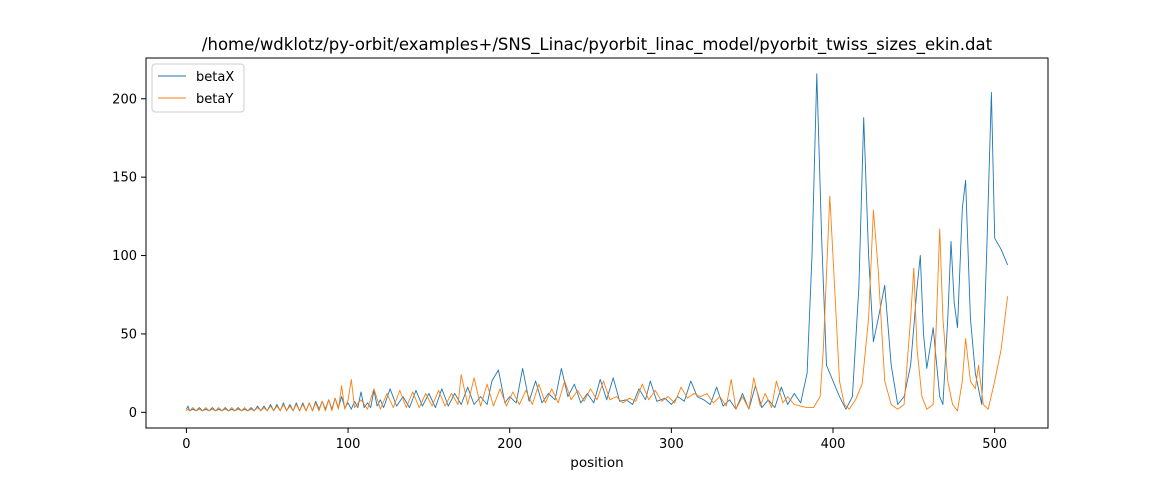 Image resolution: width=1164 pixels, height=480 pixels. Describe the element at coordinates (994, 444) in the screenshot. I see `x-tick-label: 500` at that location.